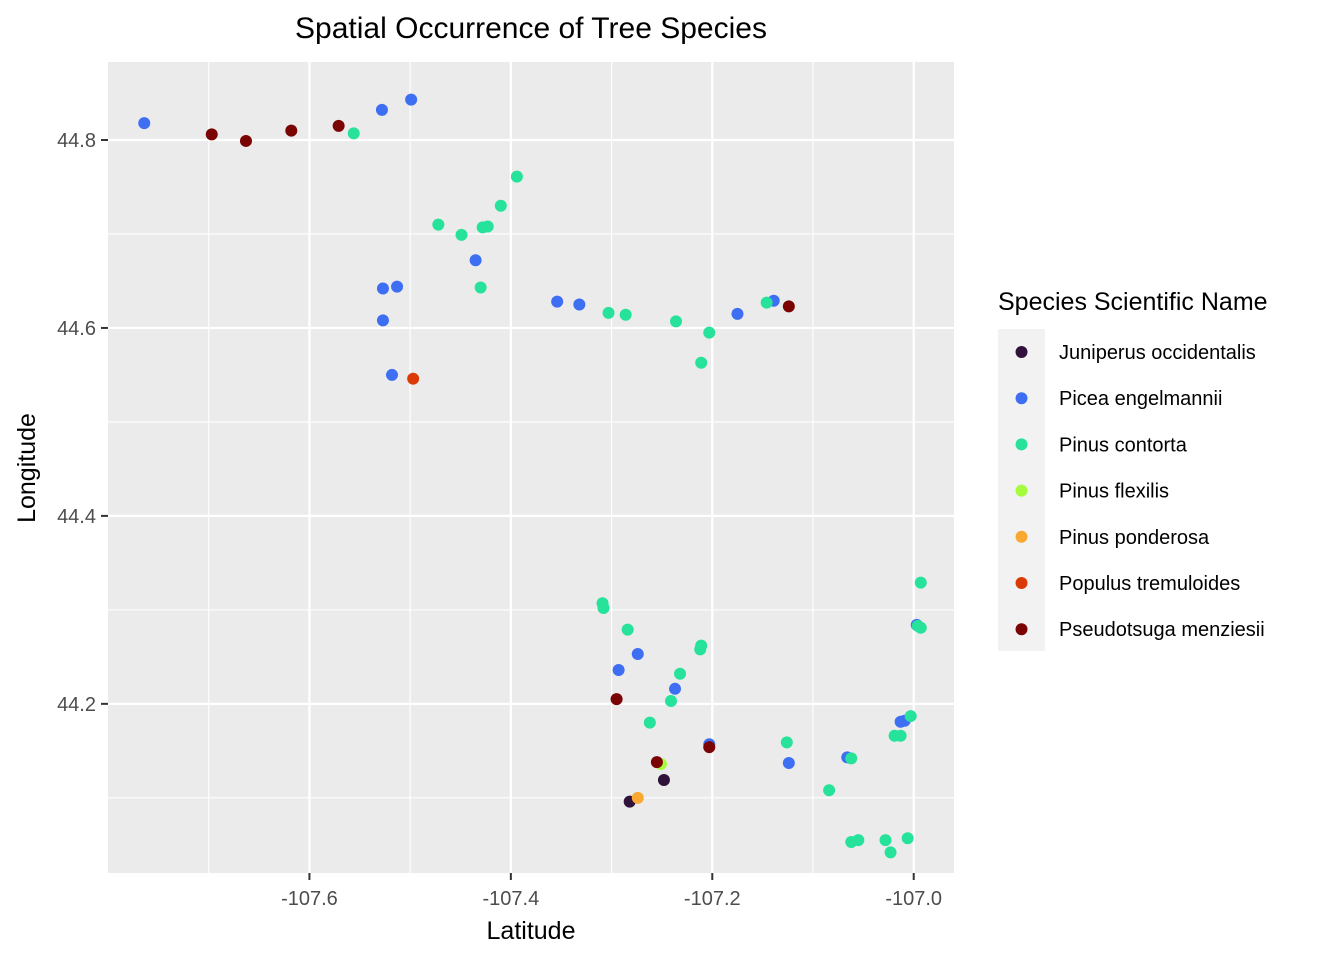 This screenshot has height=960, width=1344. What do you see at coordinates (76, 517) in the screenshot?
I see `y-tick-label: 44.4` at bounding box center [76, 517].